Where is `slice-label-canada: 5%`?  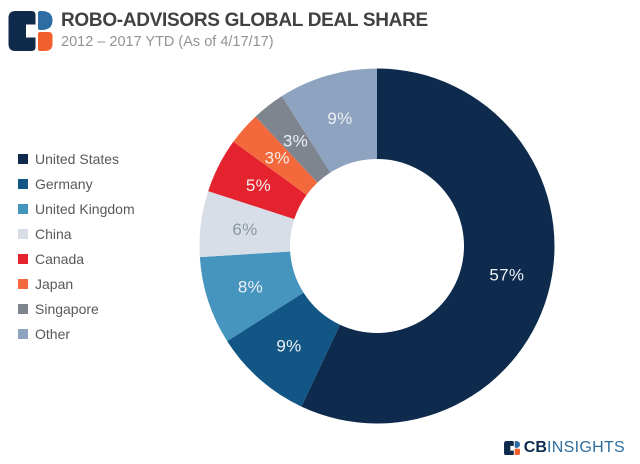 slice-label-canada: 5% is located at coordinates (258, 185).